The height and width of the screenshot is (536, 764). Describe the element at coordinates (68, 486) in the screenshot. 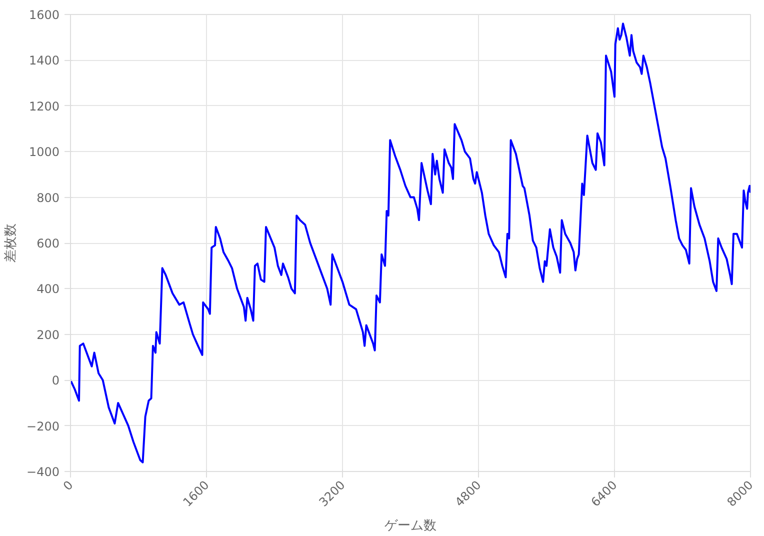

I see `x-tick-label: 0` at that location.